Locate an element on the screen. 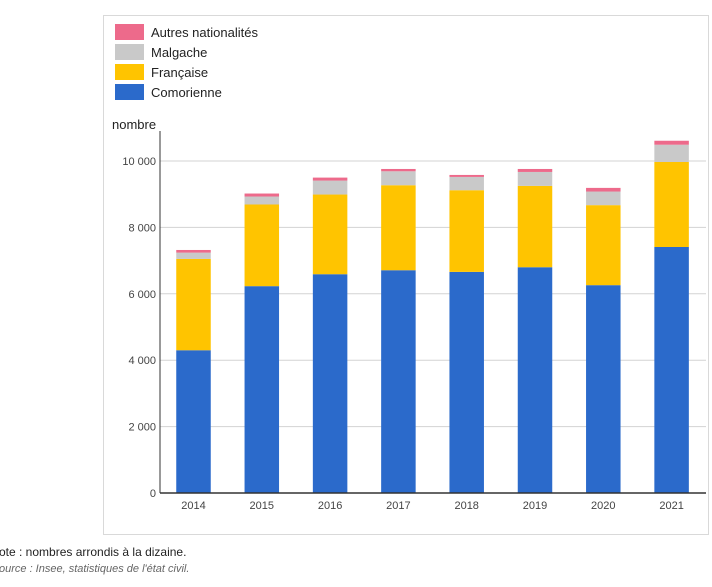 The width and height of the screenshot is (712, 587). x-tick-label: 2014 is located at coordinates (193, 506).